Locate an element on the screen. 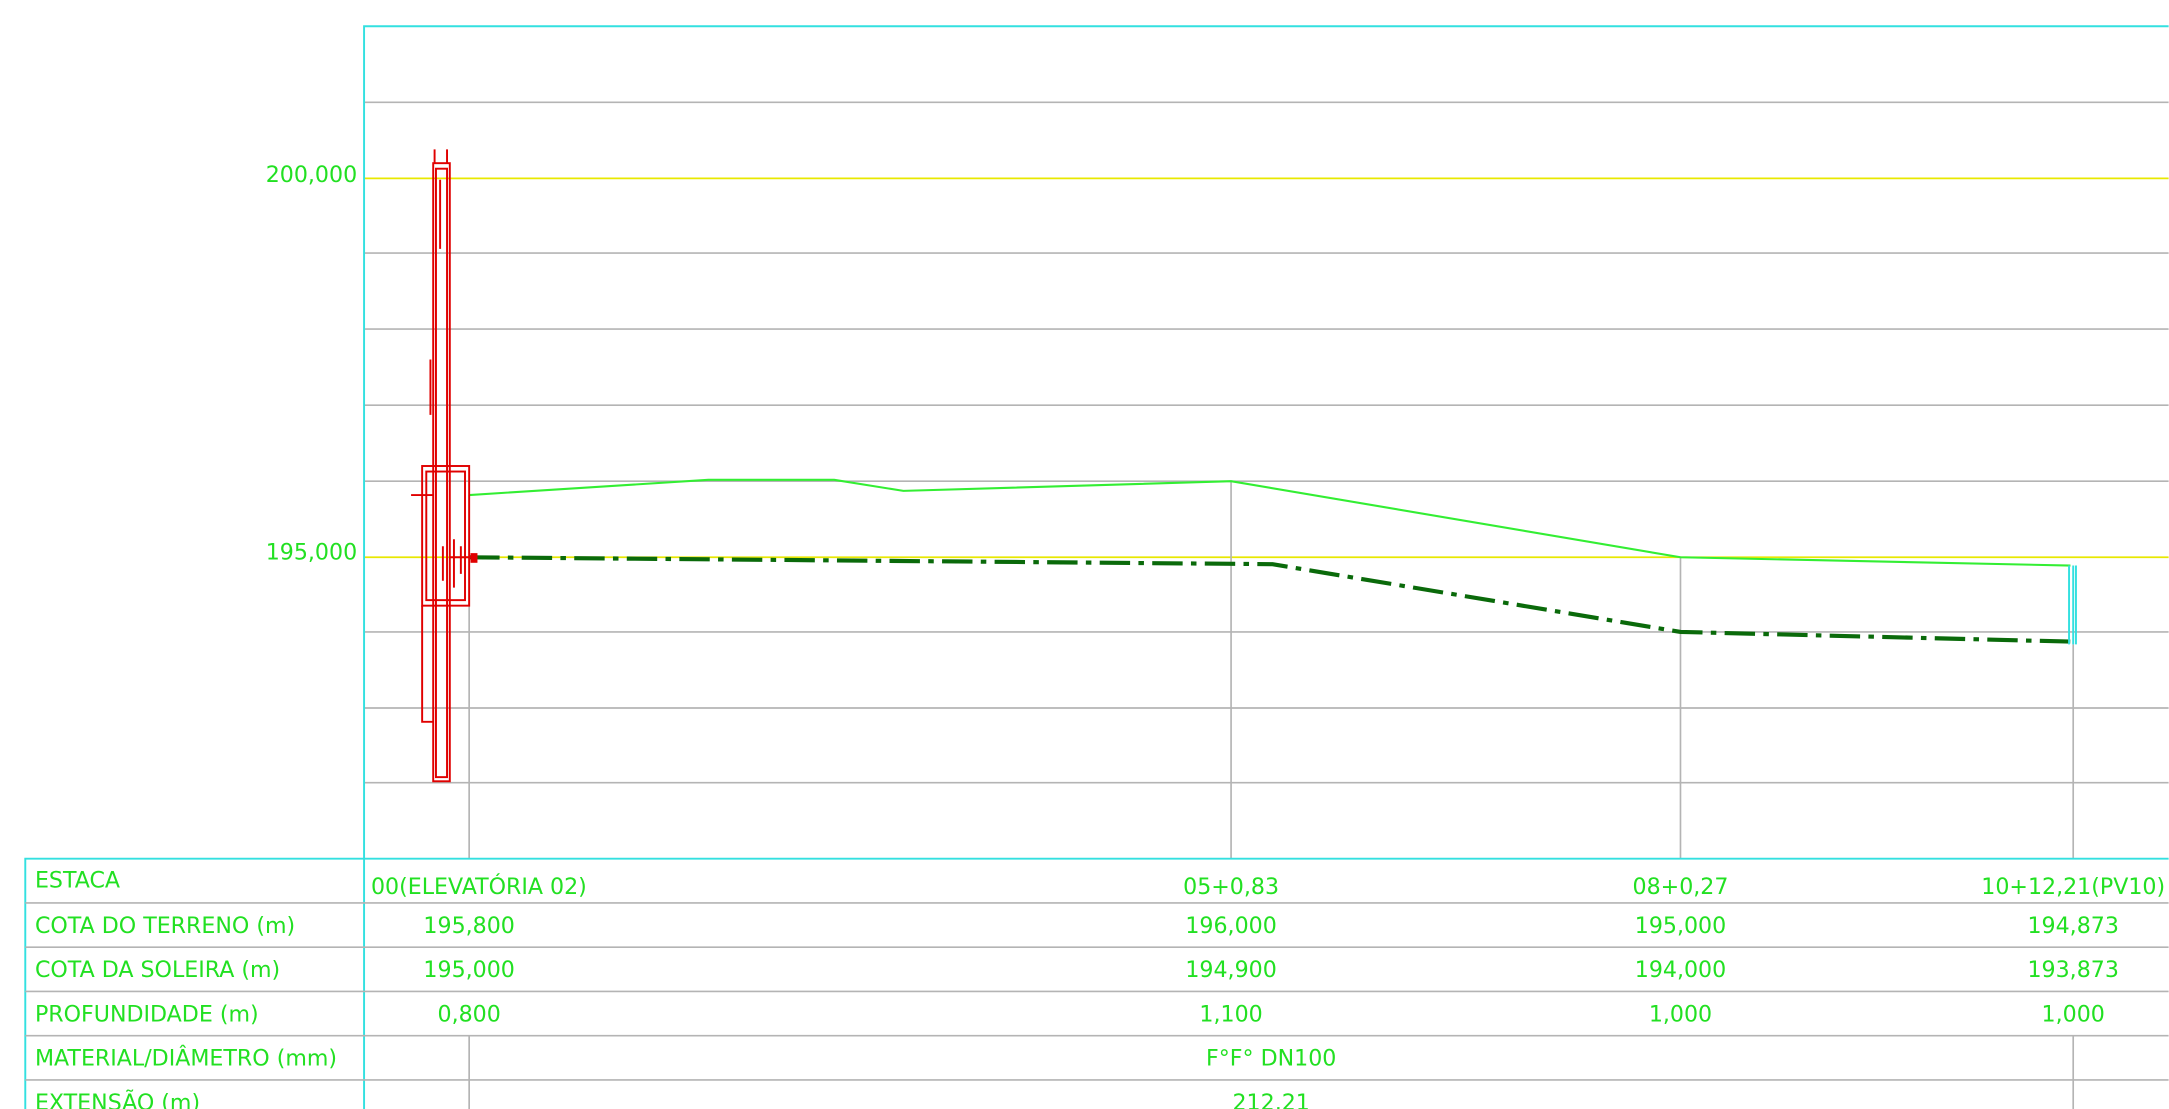  level-label: 200,000 is located at coordinates (311, 175).